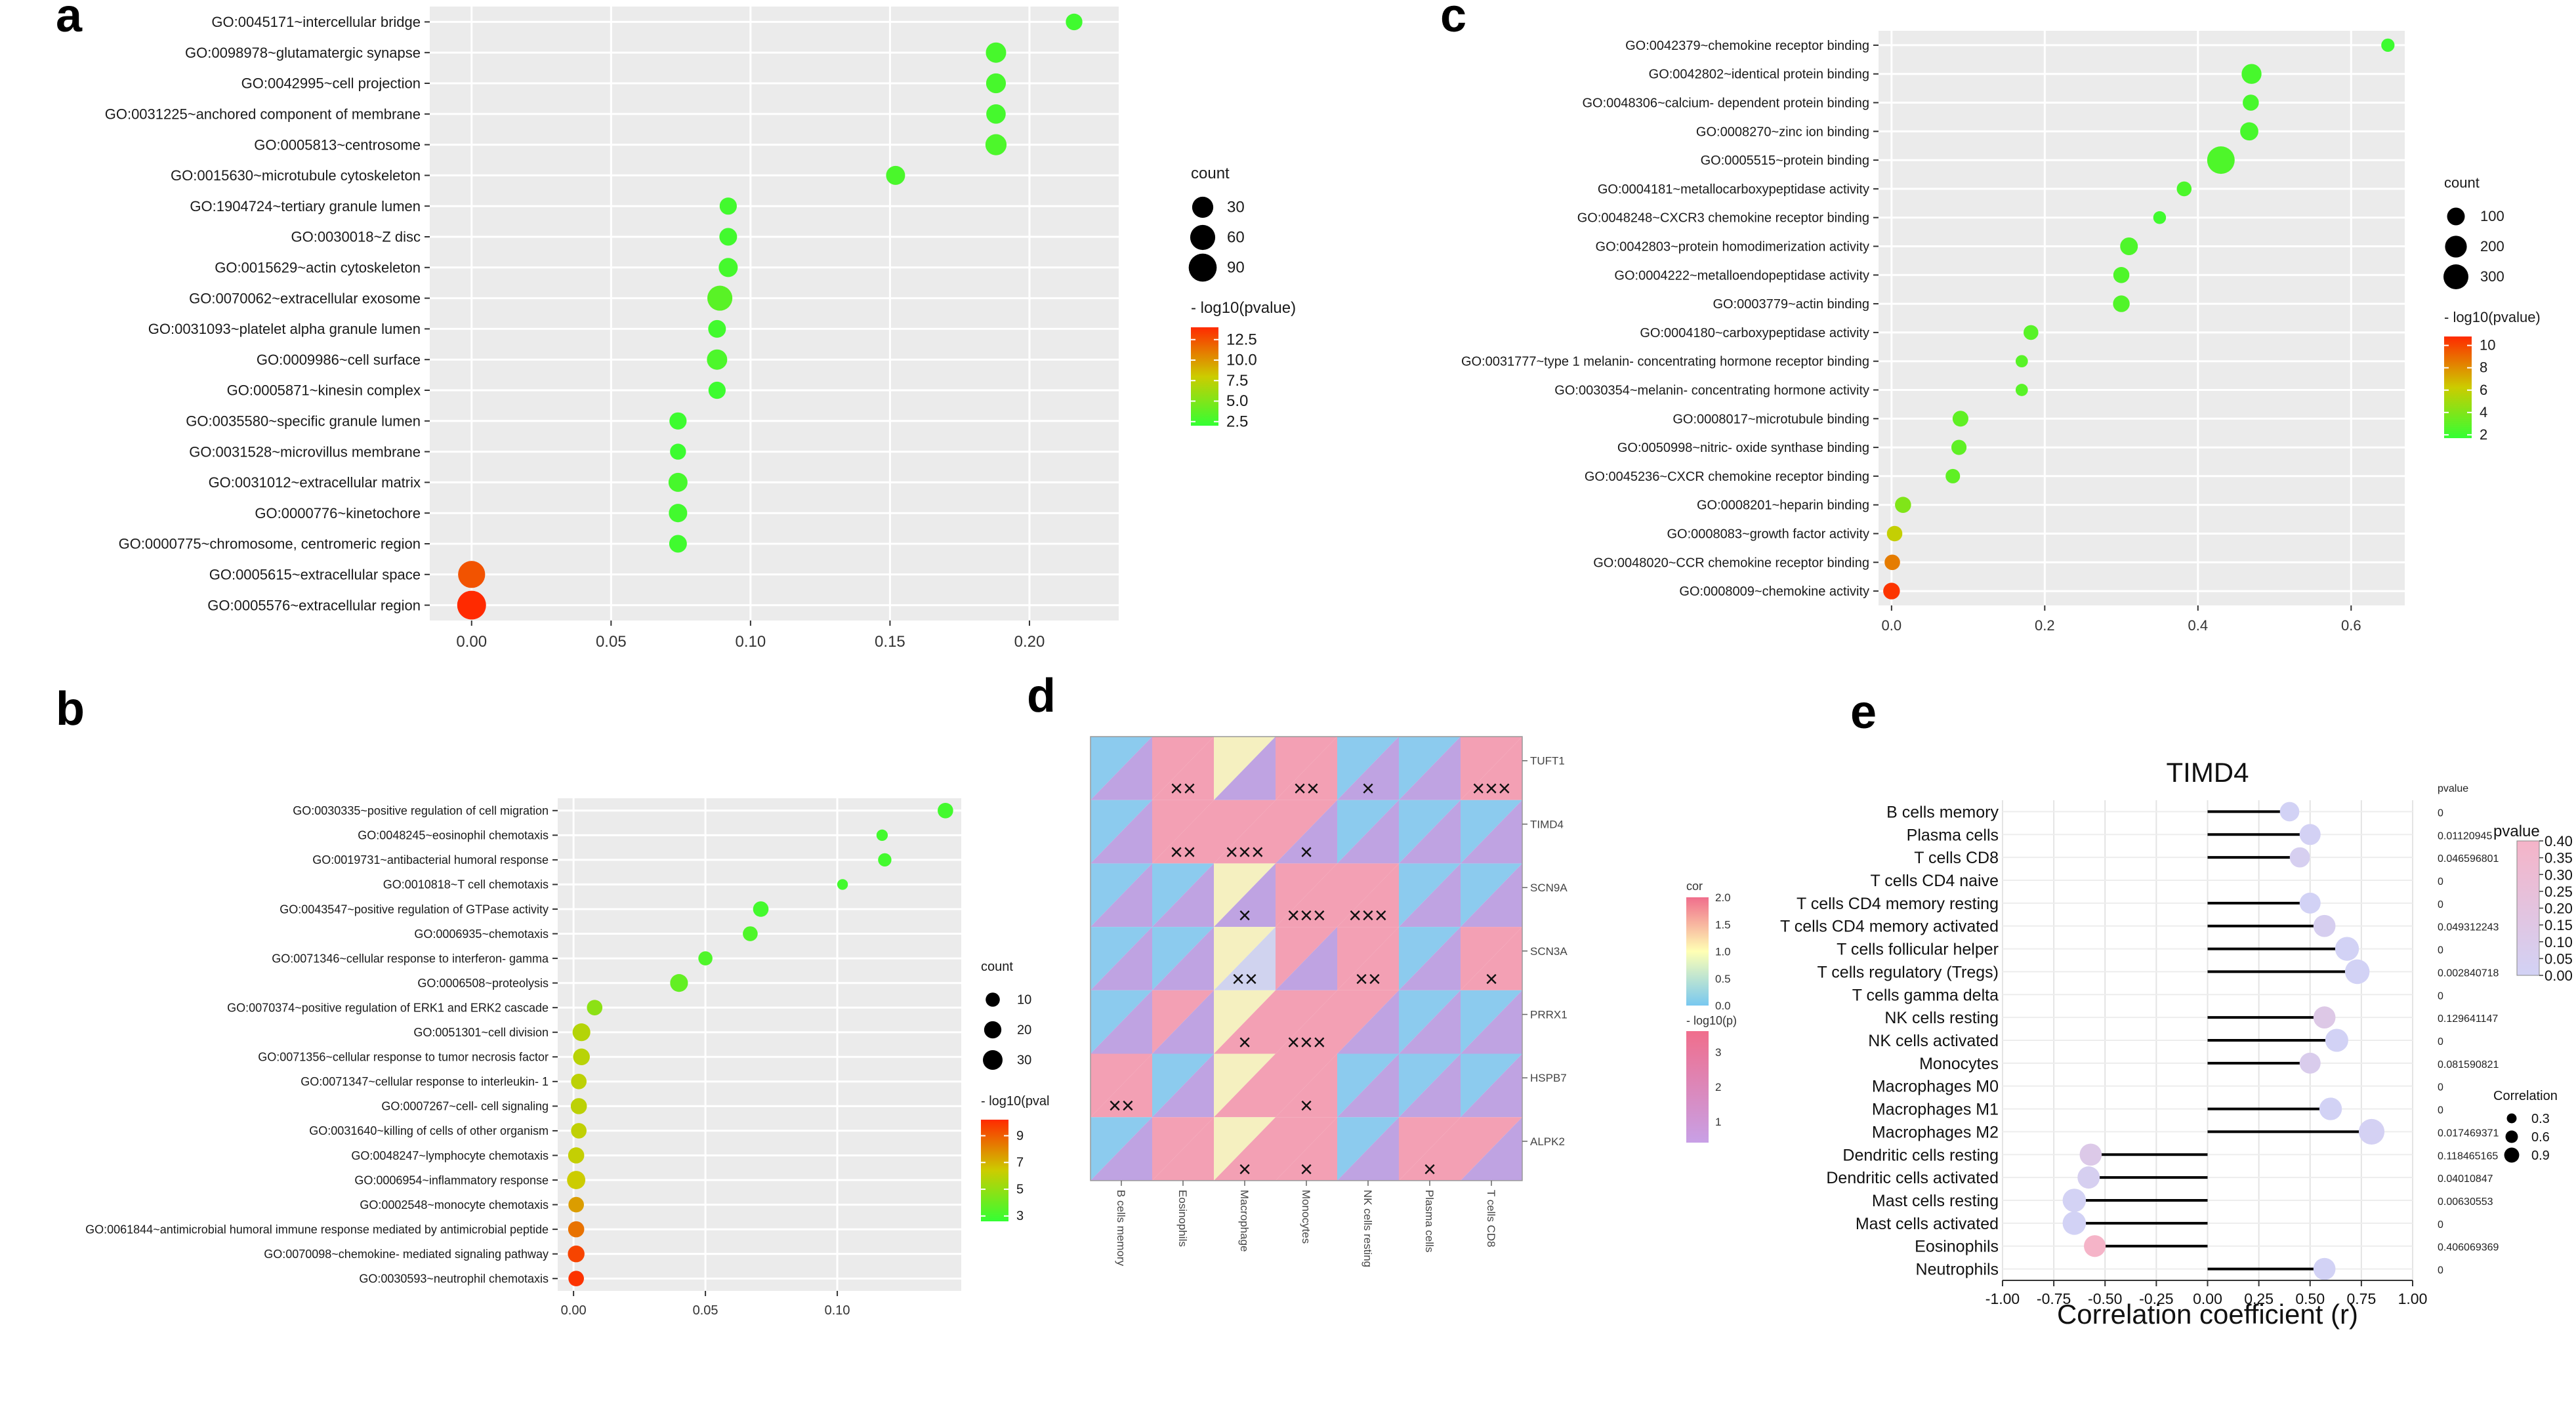  Describe the element at coordinates (324, 390) in the screenshot. I see `term-label: GO:0005871~kinesin complex` at that location.